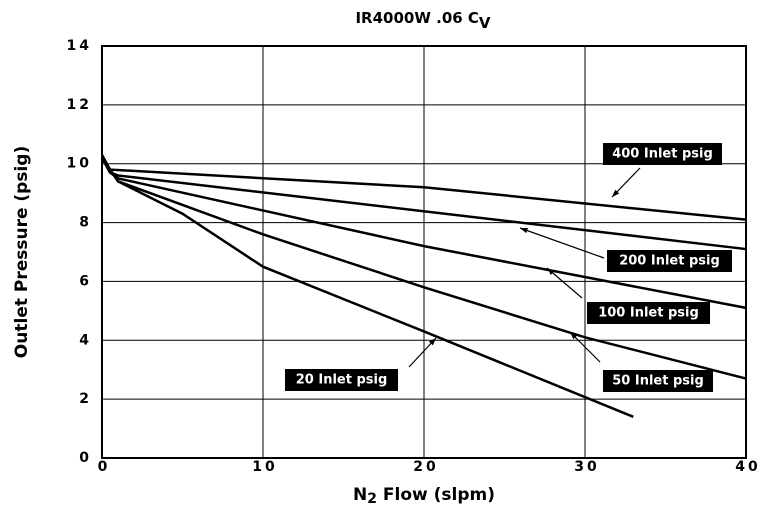 This screenshot has width=760, height=509. I want to click on x-tick-label: 10, so click(264, 467).